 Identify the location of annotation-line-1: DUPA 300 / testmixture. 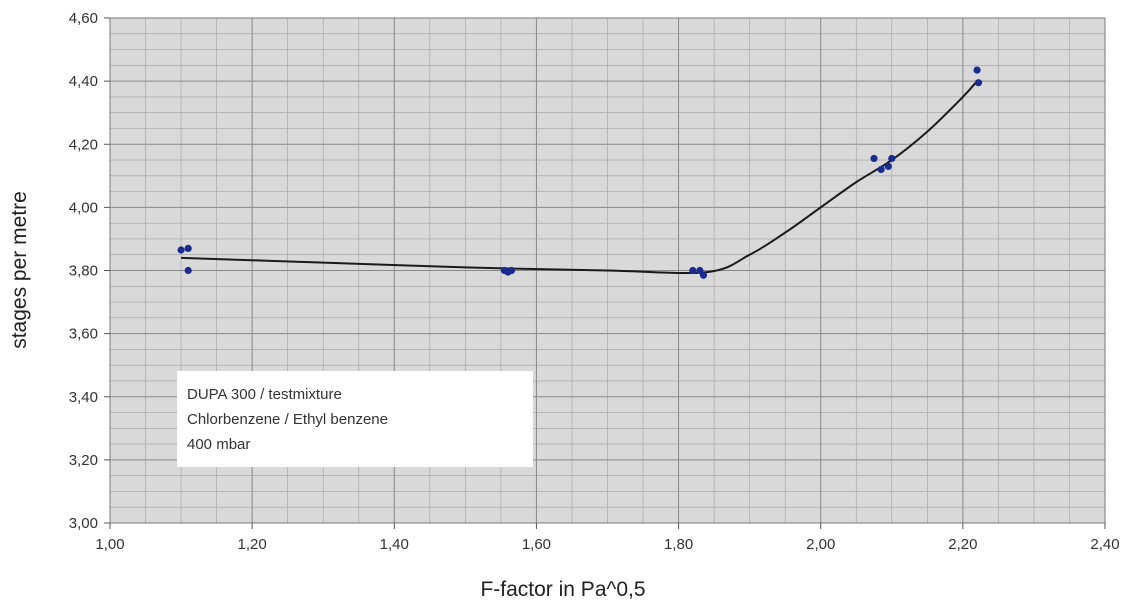
(264, 394).